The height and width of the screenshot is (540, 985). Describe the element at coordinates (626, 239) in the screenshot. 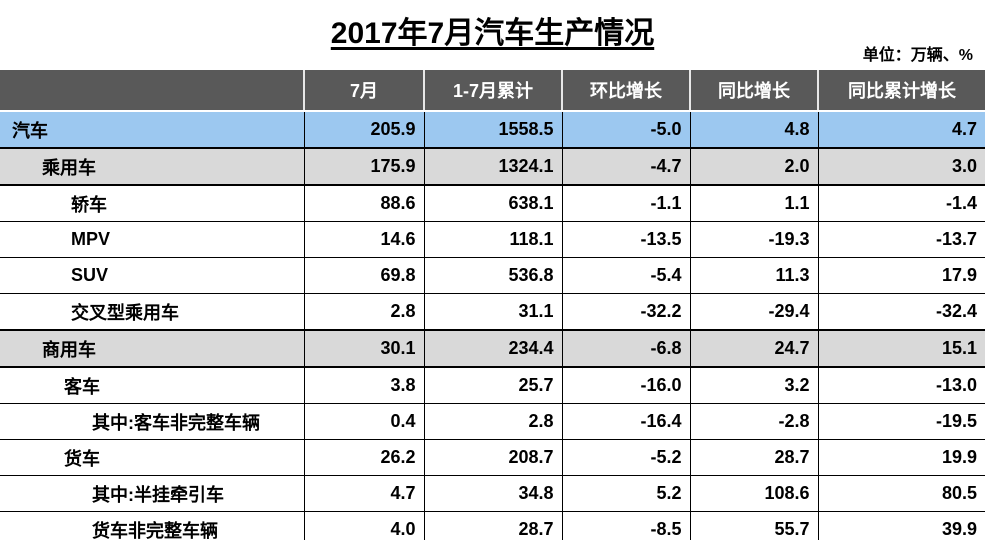

I see `value-cell: -13.5` at that location.